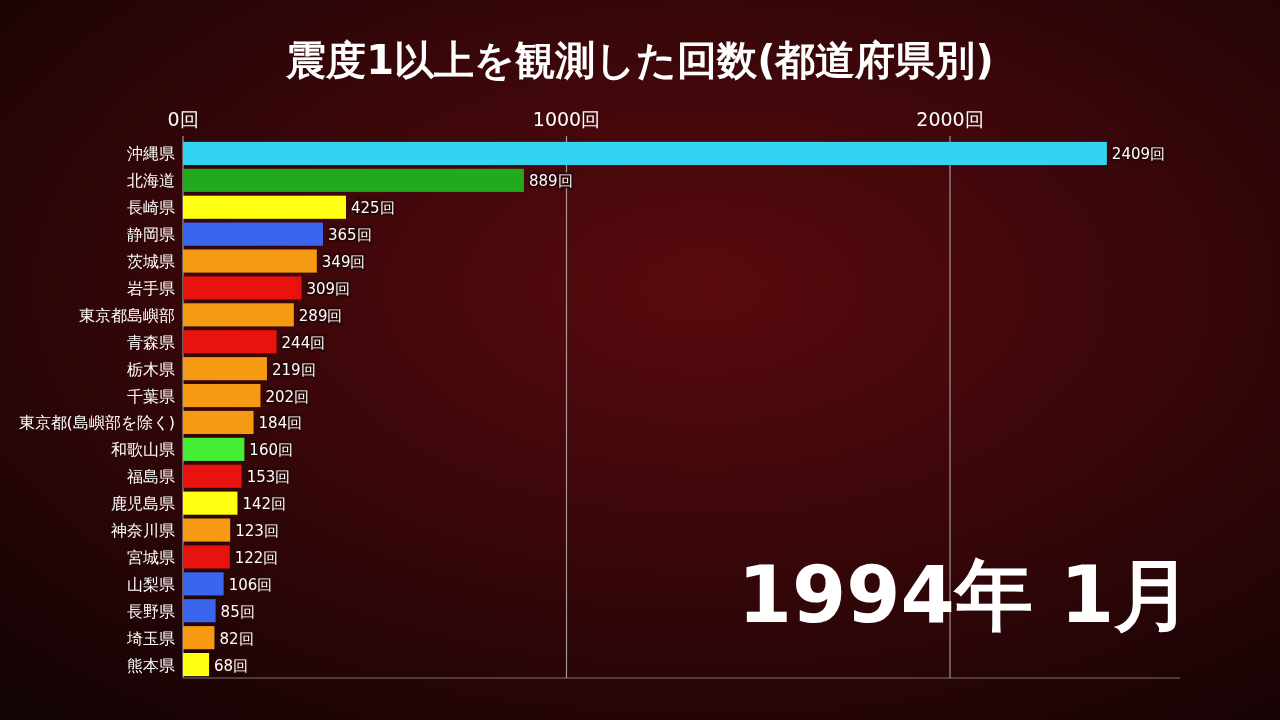 This screenshot has height=720, width=1280. Describe the element at coordinates (320, 315) in the screenshot. I see `data-label: 289回` at that location.